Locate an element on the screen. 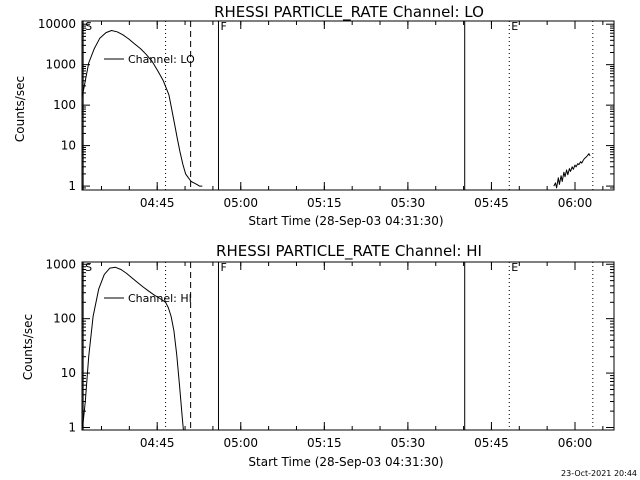  hi-y-tick-label: 1 is located at coordinates (72, 428).